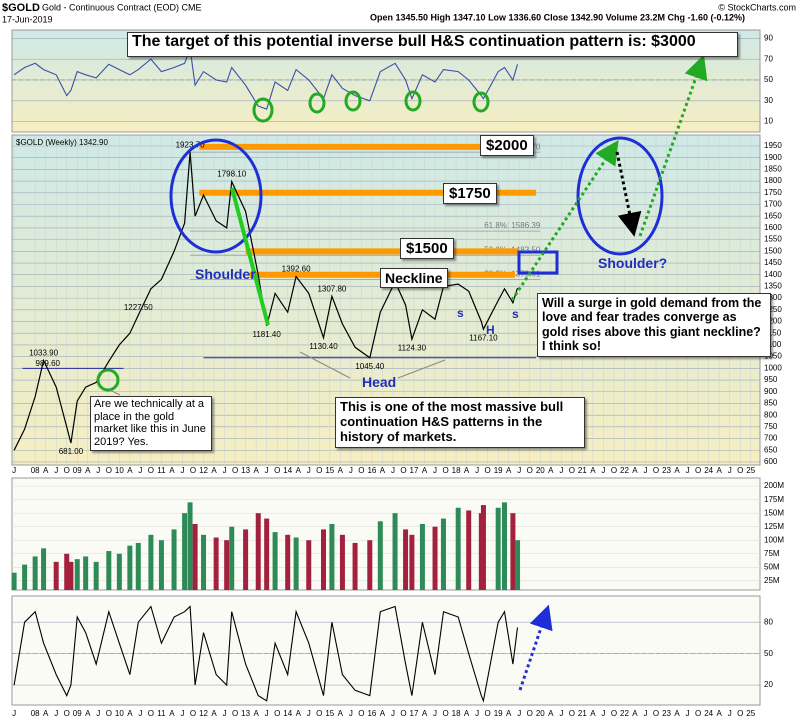 The height and width of the screenshot is (724, 800). What do you see at coordinates (774, 485) in the screenshot?
I see `y-tick-label: 200M` at bounding box center [774, 485].